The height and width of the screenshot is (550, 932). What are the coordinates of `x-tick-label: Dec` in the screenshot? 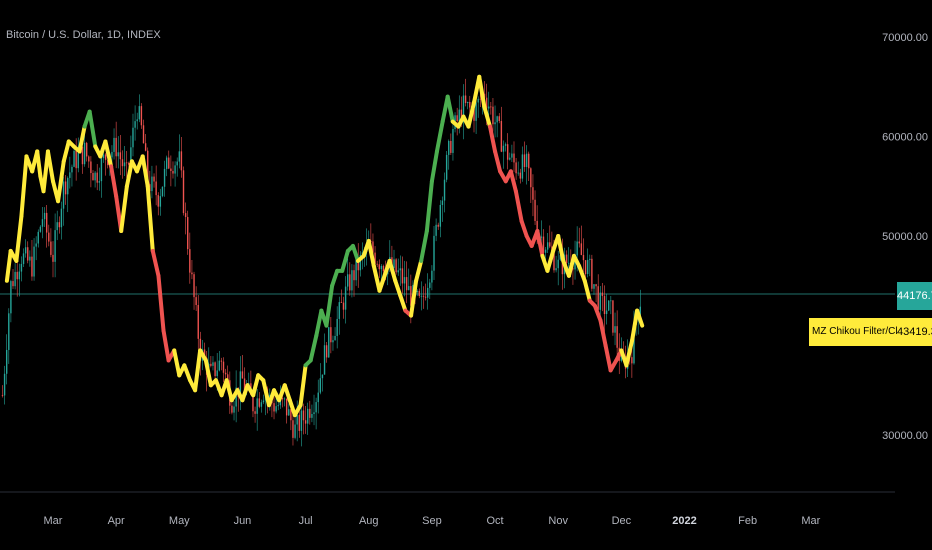 It's located at (622, 521).